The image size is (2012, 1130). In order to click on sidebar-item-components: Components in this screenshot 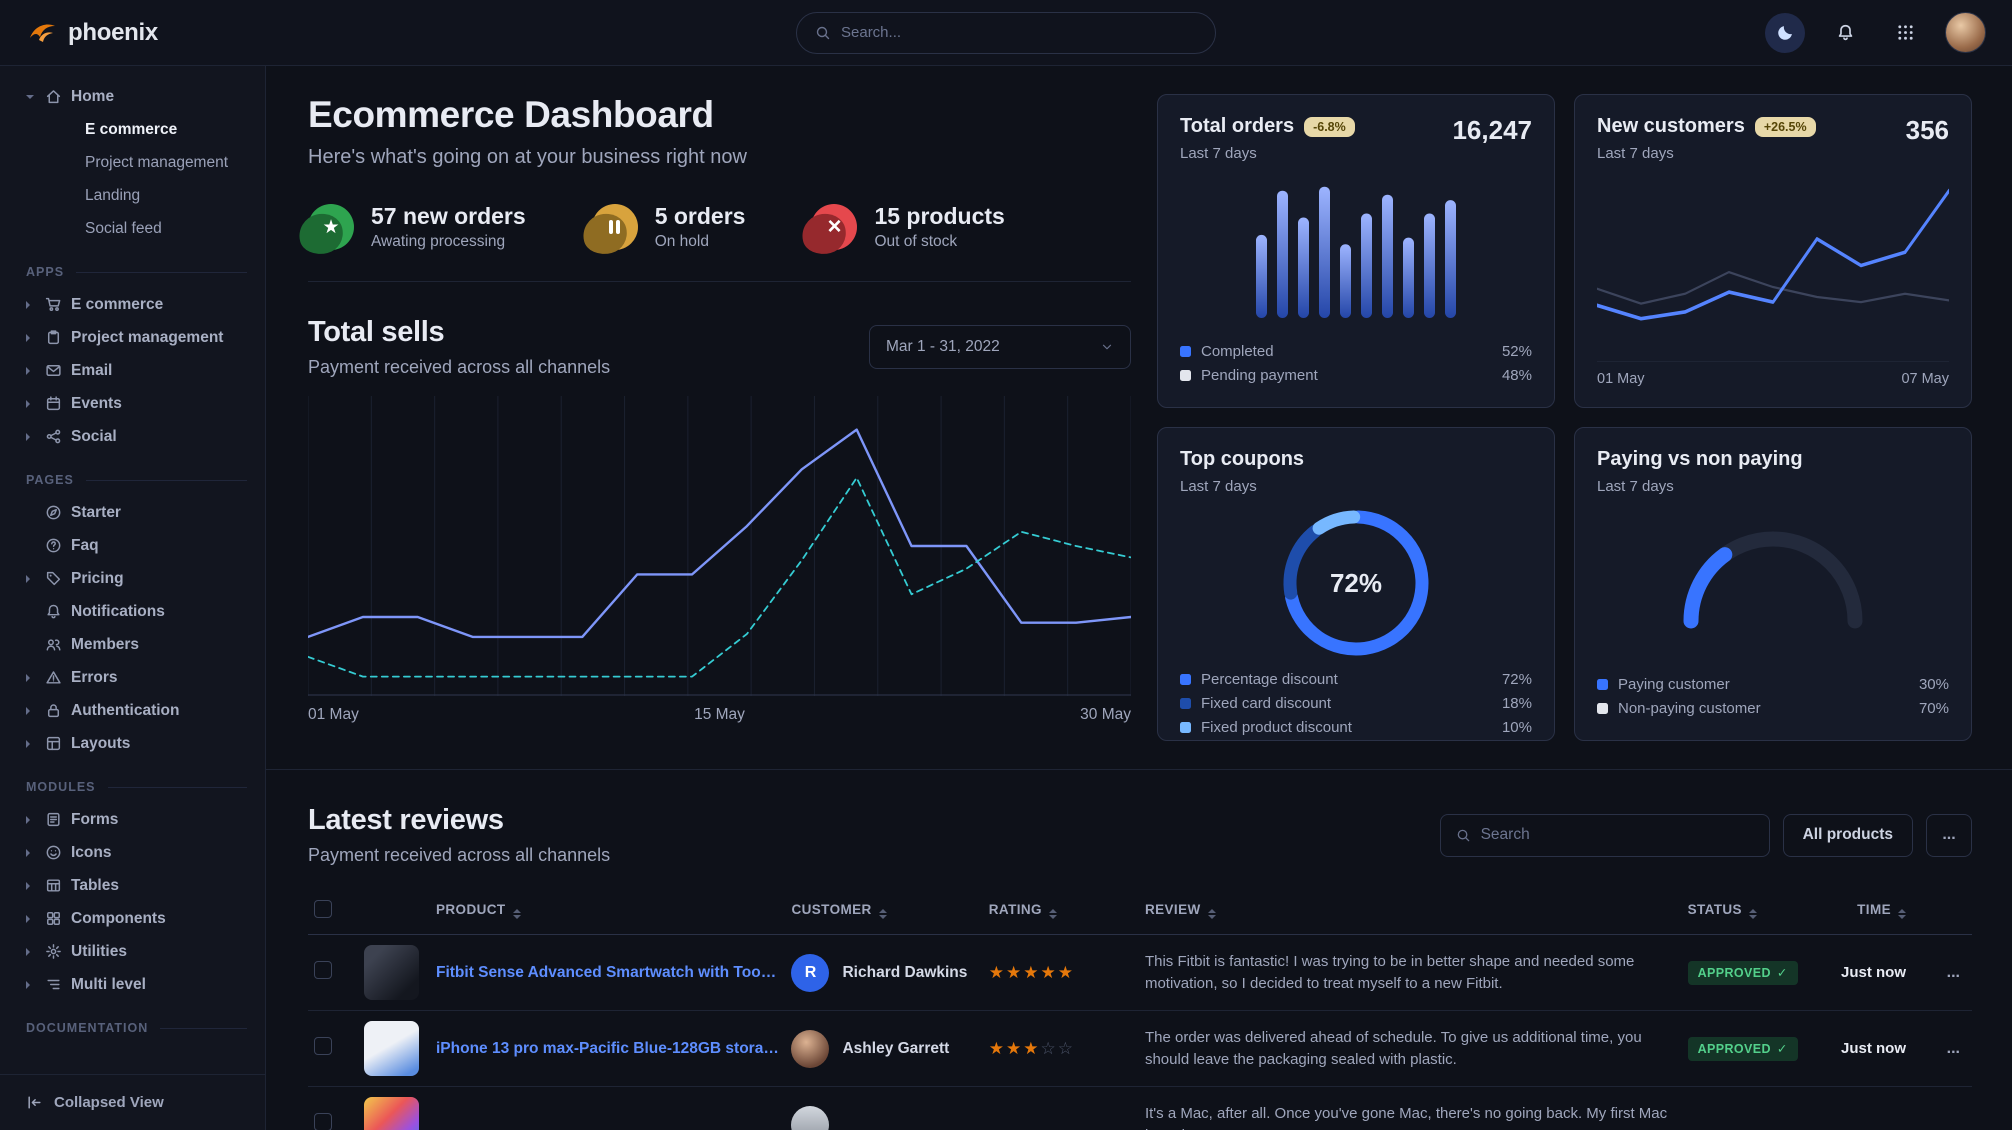, I will do `click(132, 918)`.